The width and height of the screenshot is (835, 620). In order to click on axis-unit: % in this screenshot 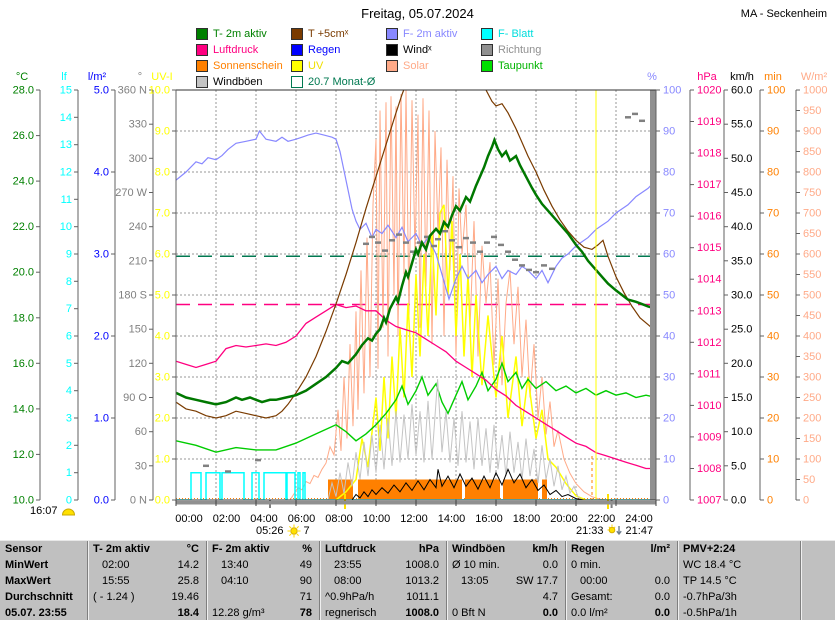, I will do `click(652, 77)`.